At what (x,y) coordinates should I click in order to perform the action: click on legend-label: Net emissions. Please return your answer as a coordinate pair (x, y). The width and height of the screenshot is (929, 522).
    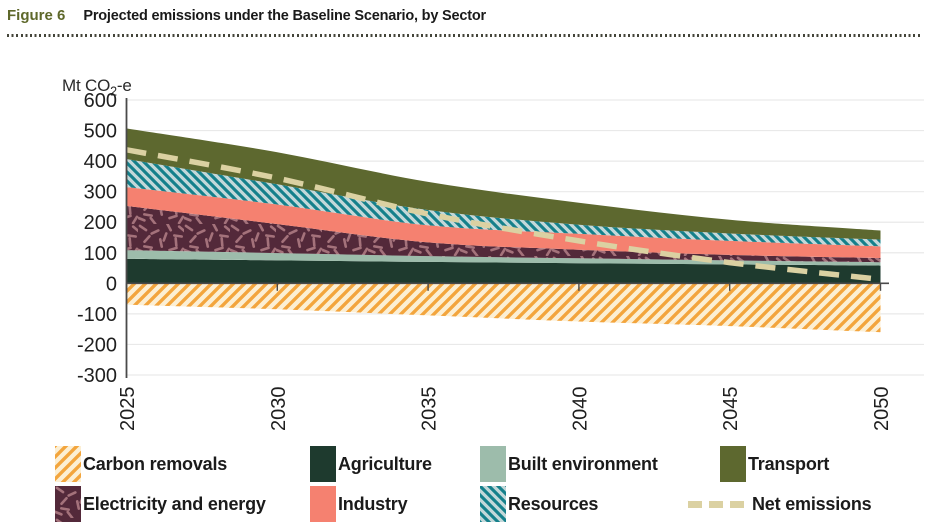
    Looking at the image, I should click on (812, 503).